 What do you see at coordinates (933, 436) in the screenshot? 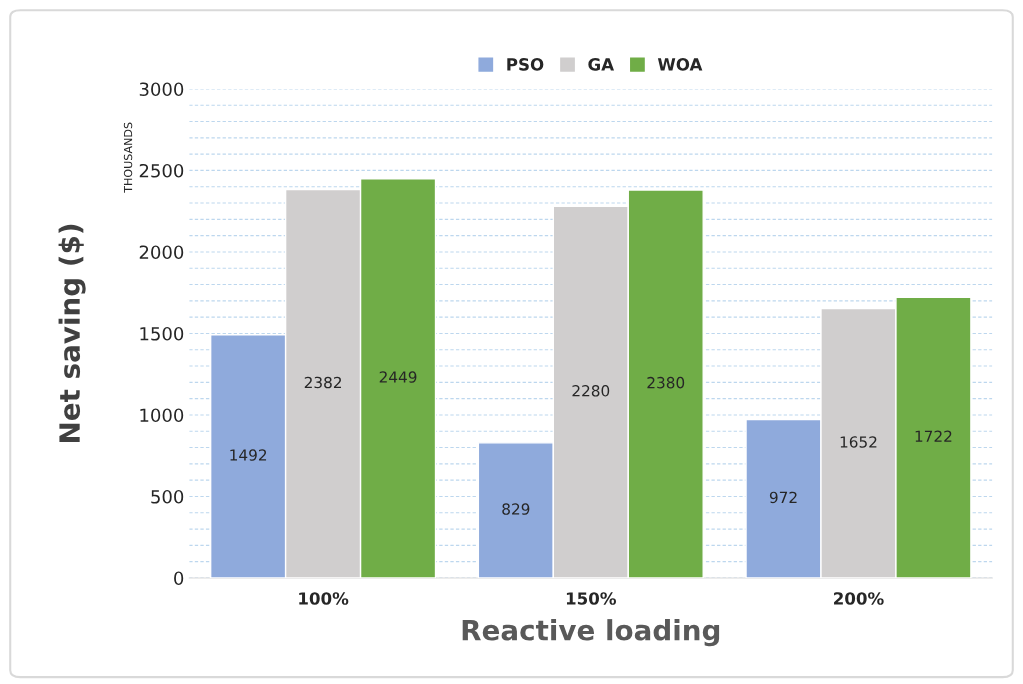
I see `data-label: 1722` at bounding box center [933, 436].